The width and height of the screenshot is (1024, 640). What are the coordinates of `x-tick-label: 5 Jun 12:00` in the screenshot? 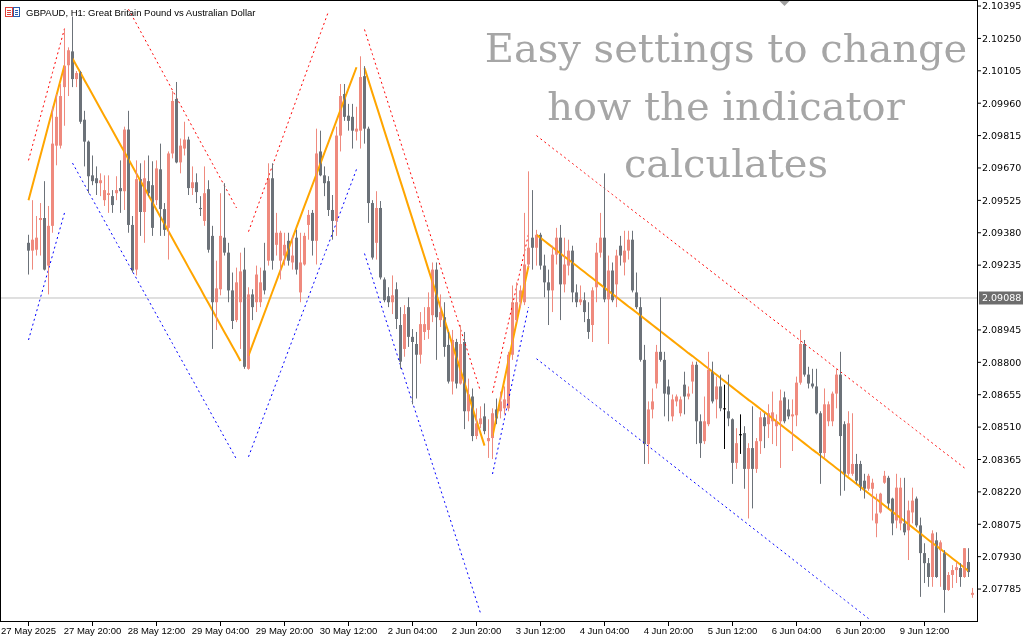 It's located at (732, 630).